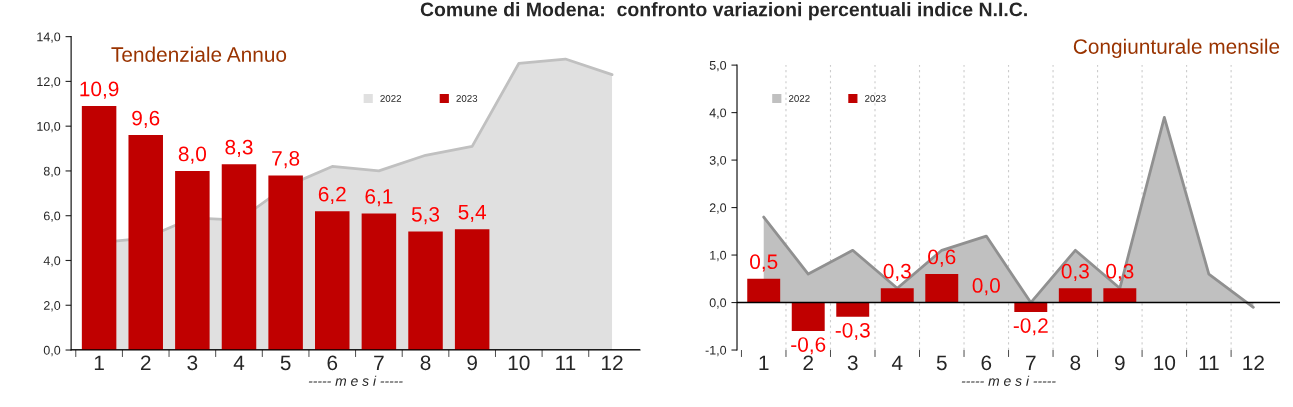 The width and height of the screenshot is (1293, 407). What do you see at coordinates (286, 159) in the screenshot?
I see `data-label: 7,8` at bounding box center [286, 159].